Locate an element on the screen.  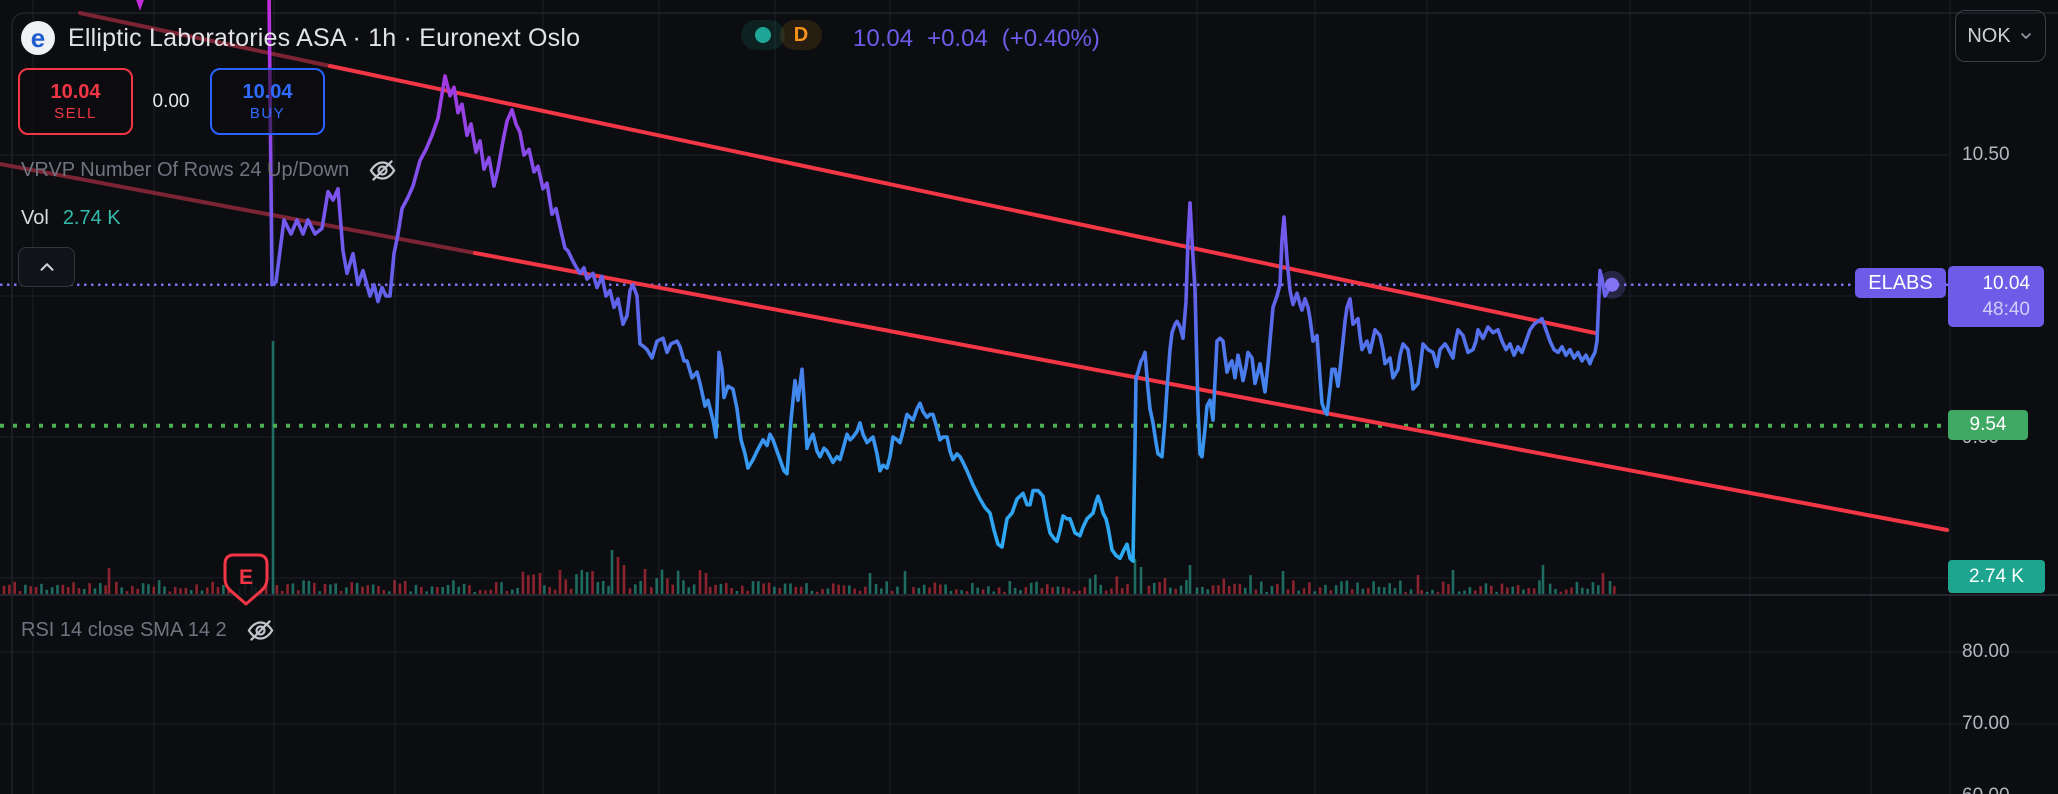
volume-legend: Vol 2.74 K is located at coordinates (71, 218).